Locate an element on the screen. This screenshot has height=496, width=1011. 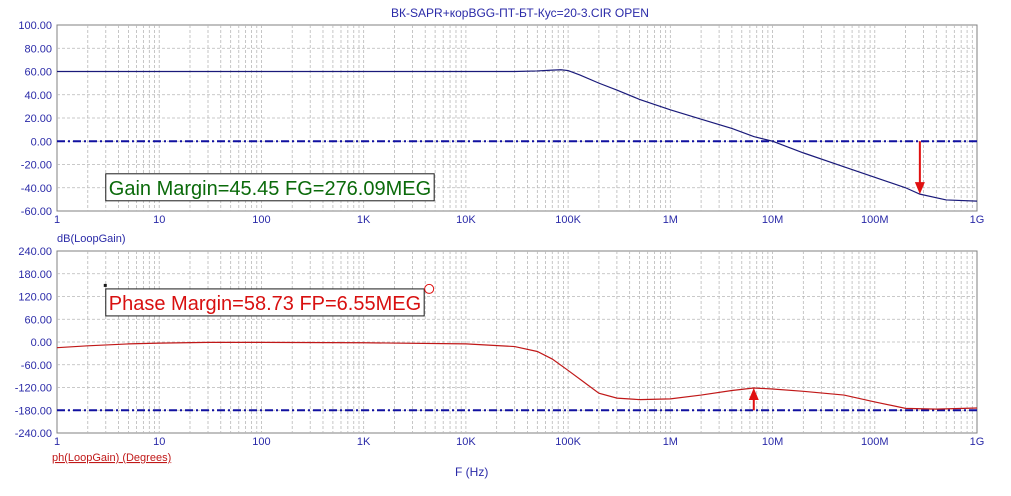
y-tick-label: 40.00 is located at coordinates (38, 96).